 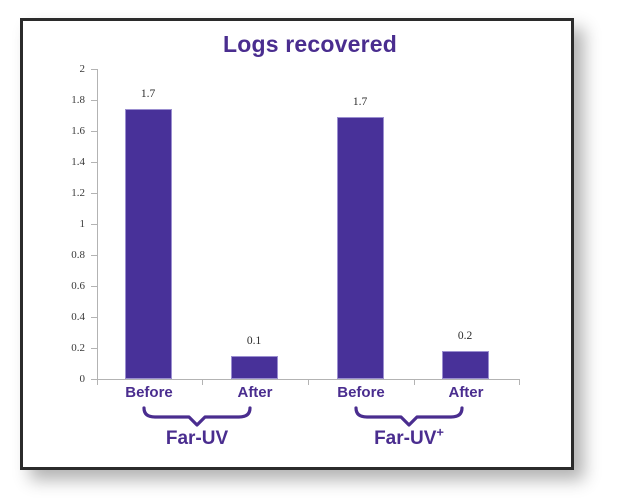 I want to click on y-tick-label: 1.2, so click(x=78, y=193).